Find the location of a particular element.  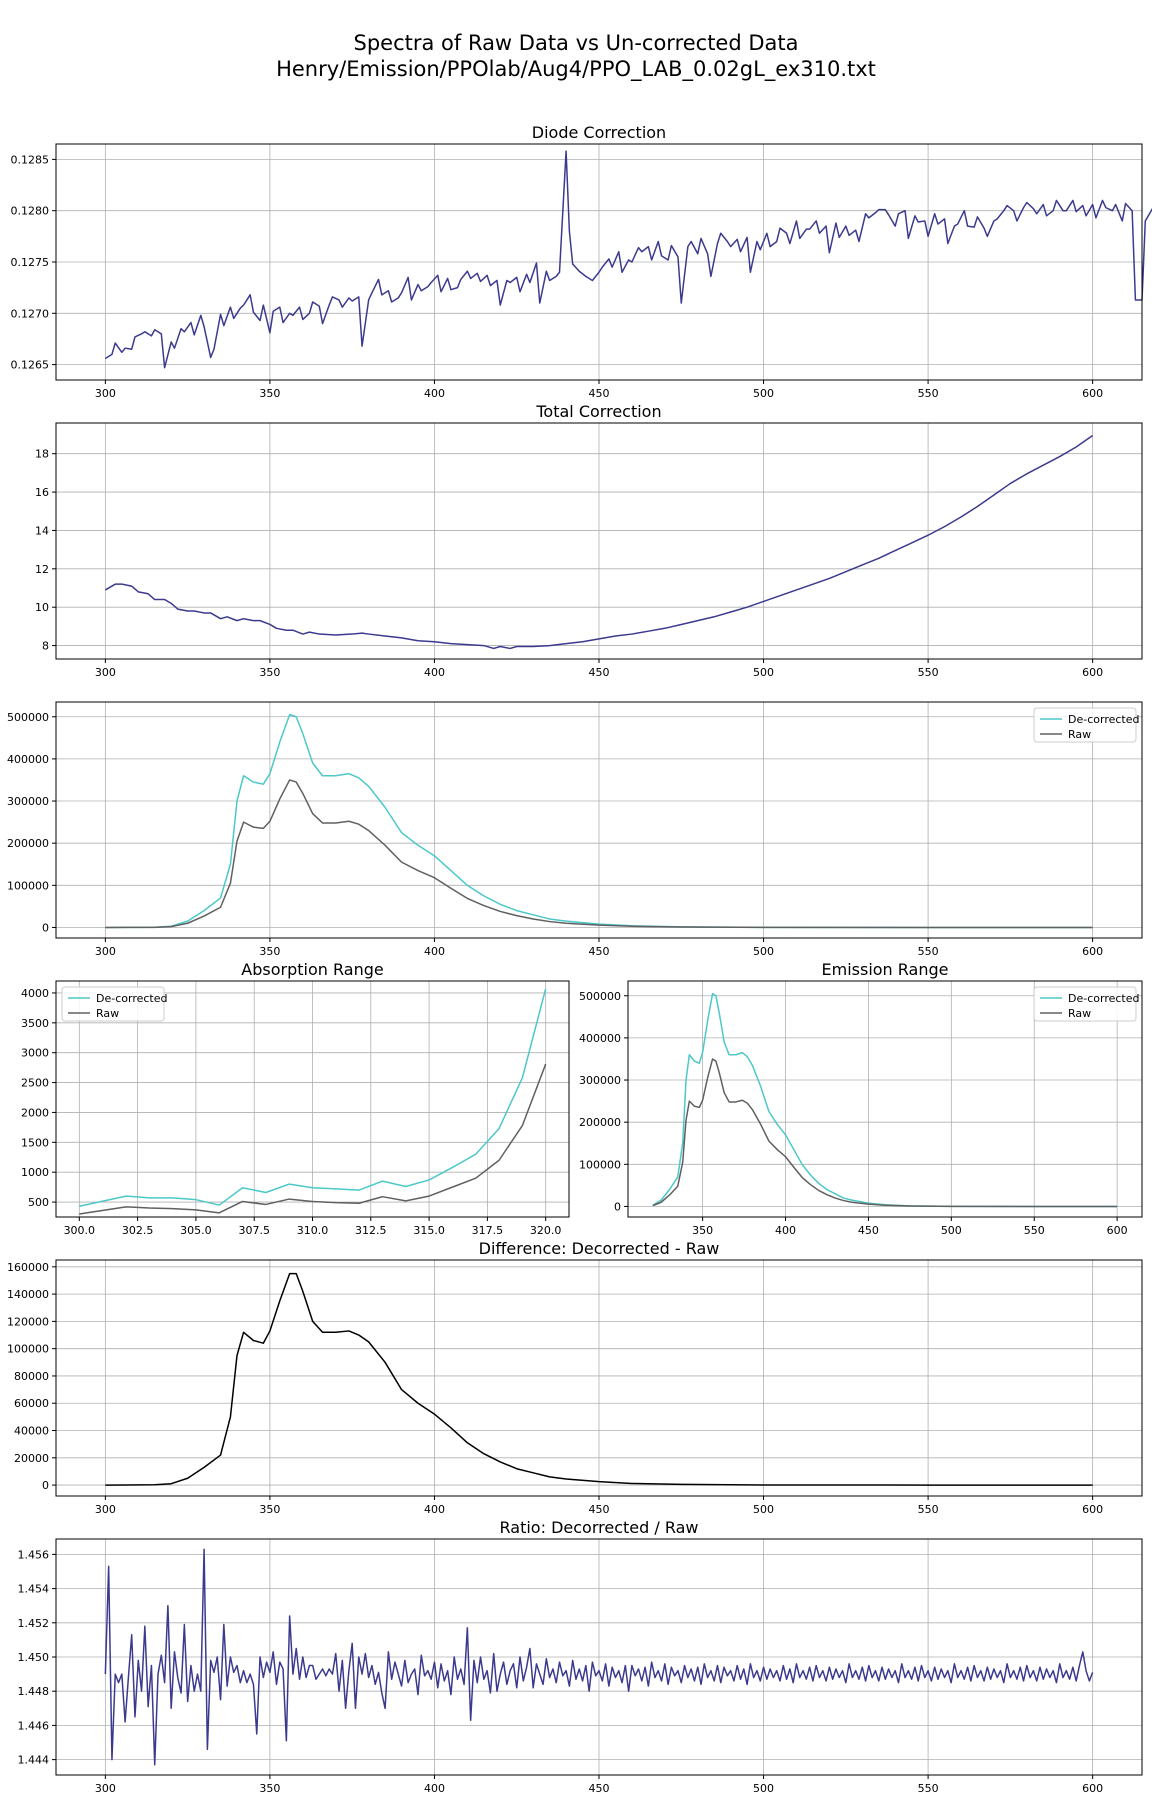

y-tick-label: 3500 is located at coordinates (35, 1023).